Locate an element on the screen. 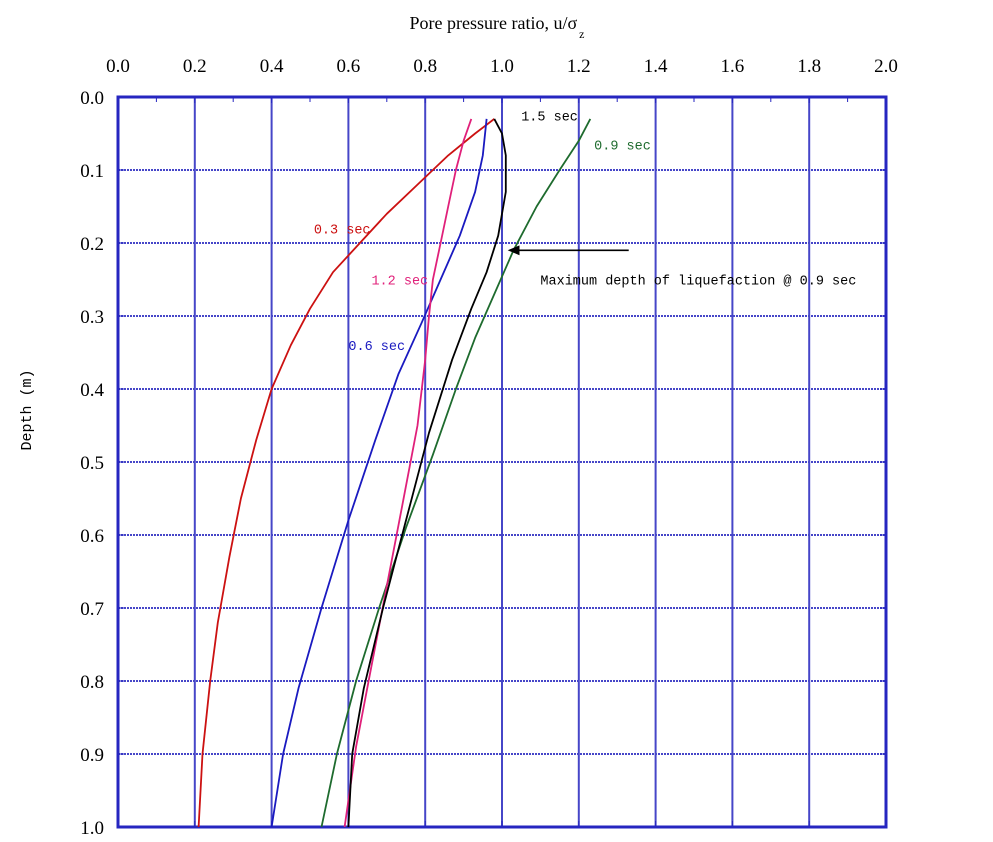 The image size is (993, 842). series-label-0-9-sec: 0.9 sec is located at coordinates (622, 146).